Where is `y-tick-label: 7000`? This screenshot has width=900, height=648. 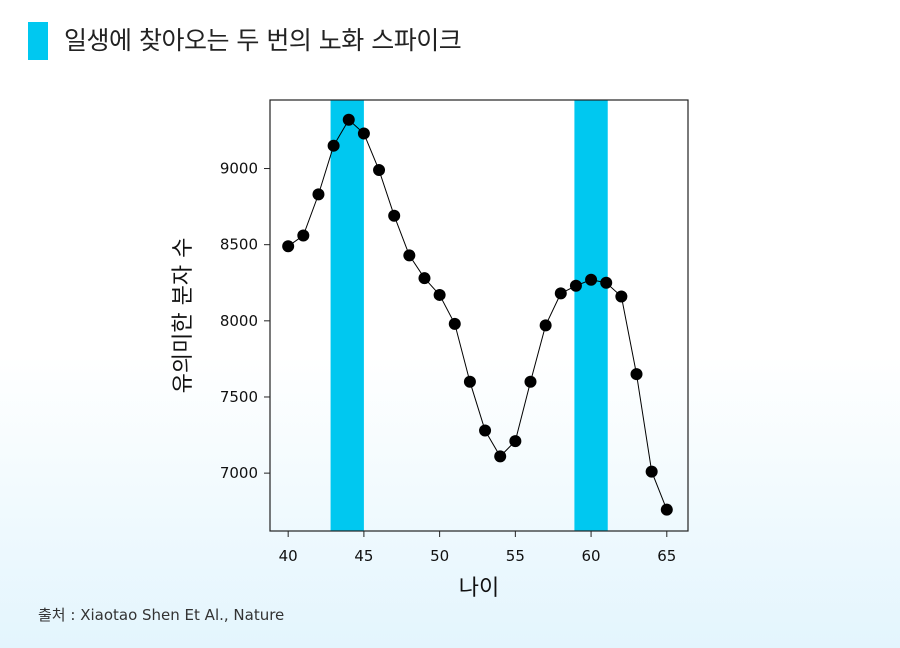
y-tick-label: 7000 is located at coordinates (239, 473).